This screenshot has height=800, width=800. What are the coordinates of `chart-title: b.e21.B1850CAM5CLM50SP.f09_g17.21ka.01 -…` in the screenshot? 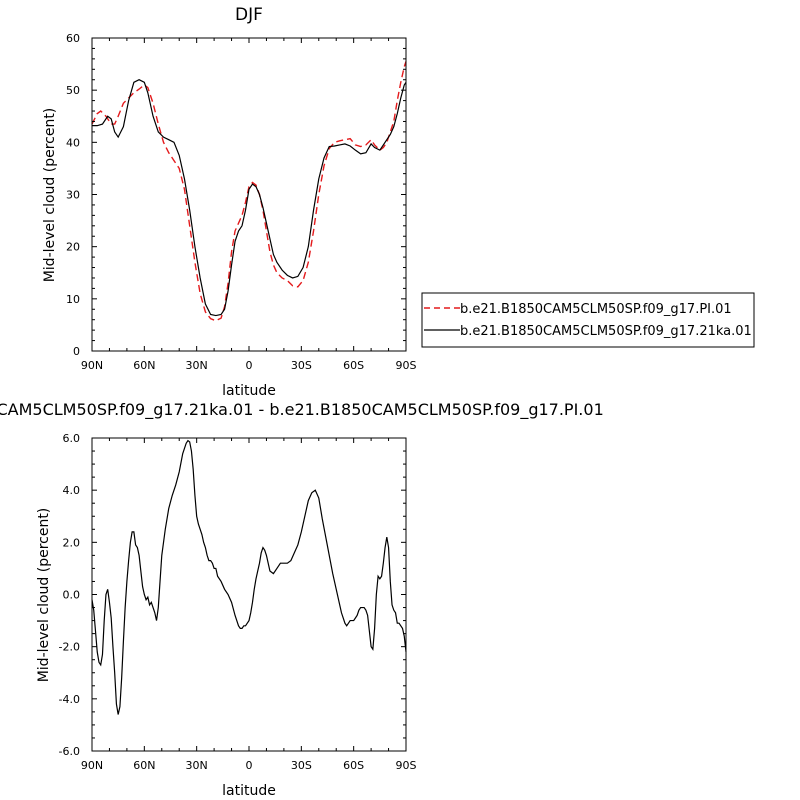 It's located at (302, 410).